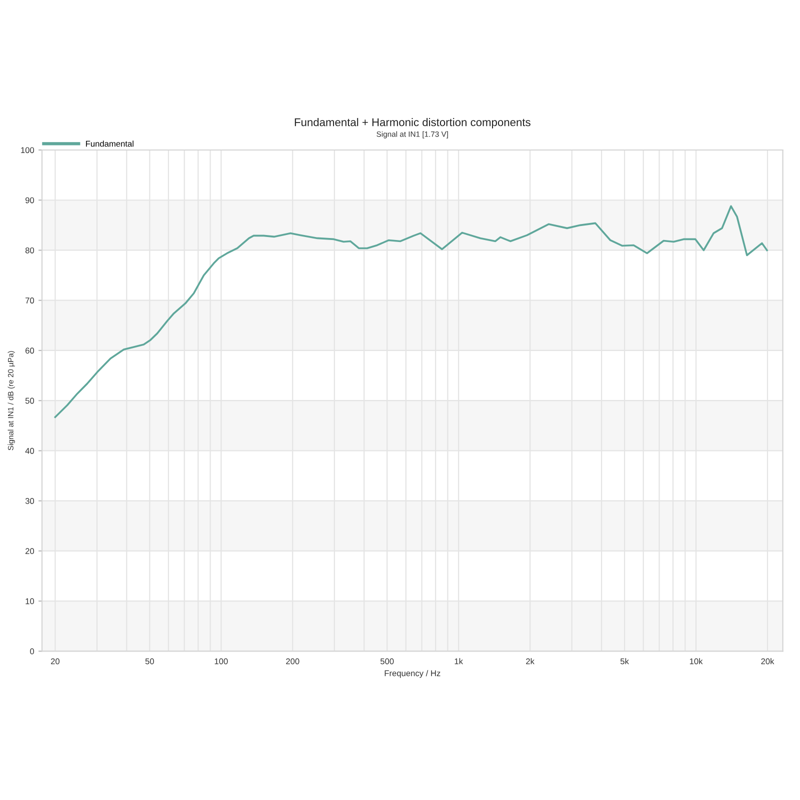  Describe the element at coordinates (412, 674) in the screenshot. I see `x-axis-title: Frequency / Hz` at that location.